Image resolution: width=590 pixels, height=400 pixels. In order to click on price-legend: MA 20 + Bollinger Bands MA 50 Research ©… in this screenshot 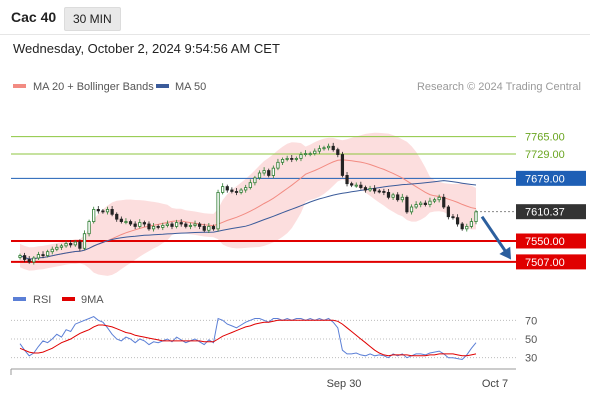, I will do `click(297, 87)`.